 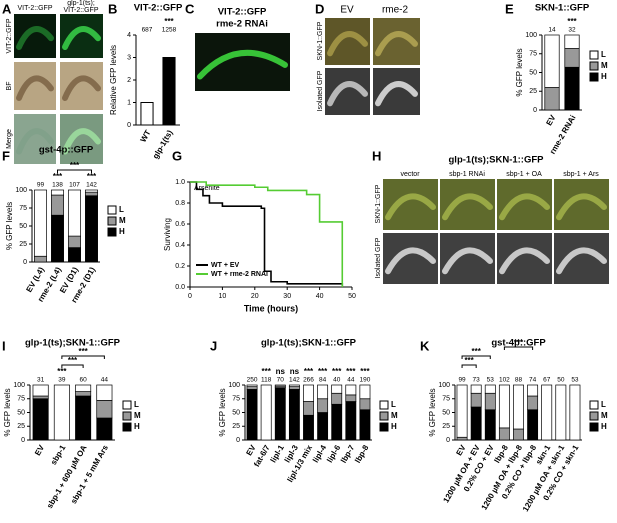 I want to click on n-label: 138, so click(x=57, y=185).